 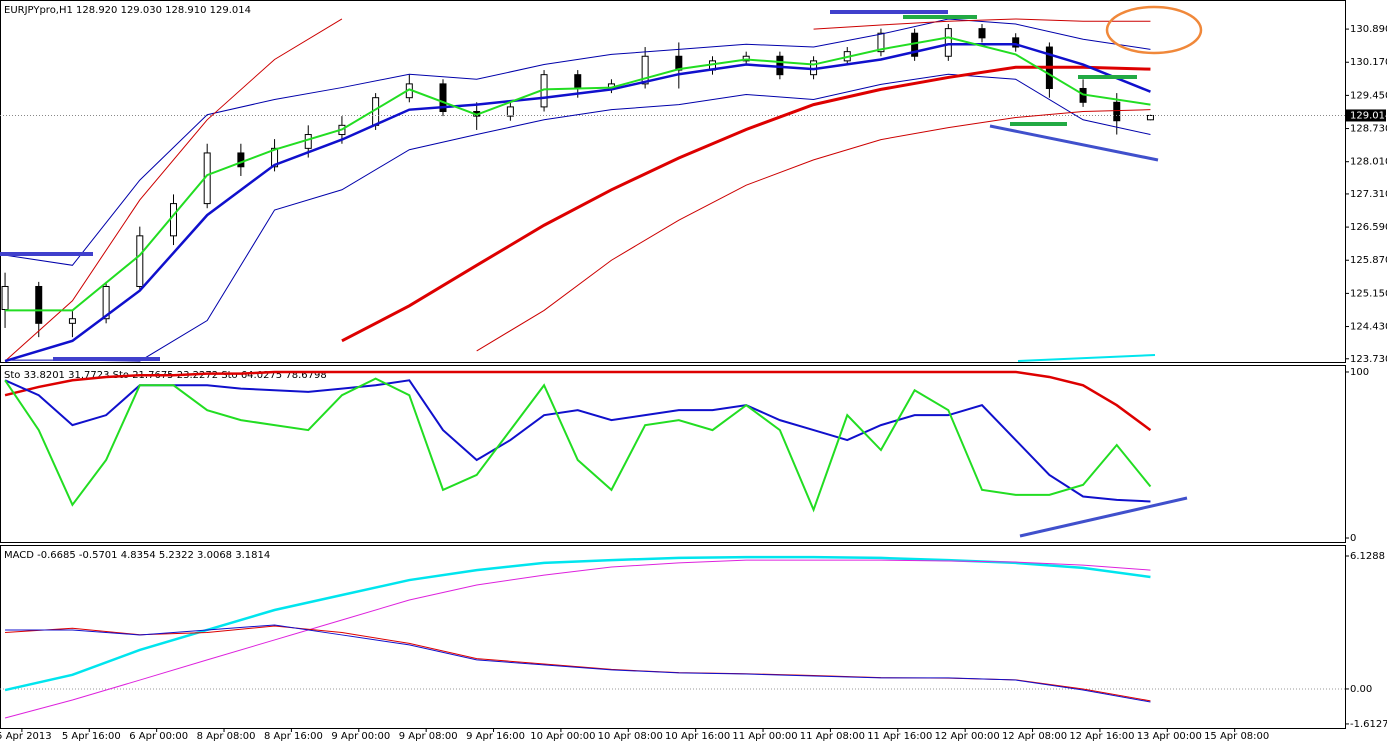 I want to click on x-tick-label: 10 Apr 16:00, so click(x=697, y=736).